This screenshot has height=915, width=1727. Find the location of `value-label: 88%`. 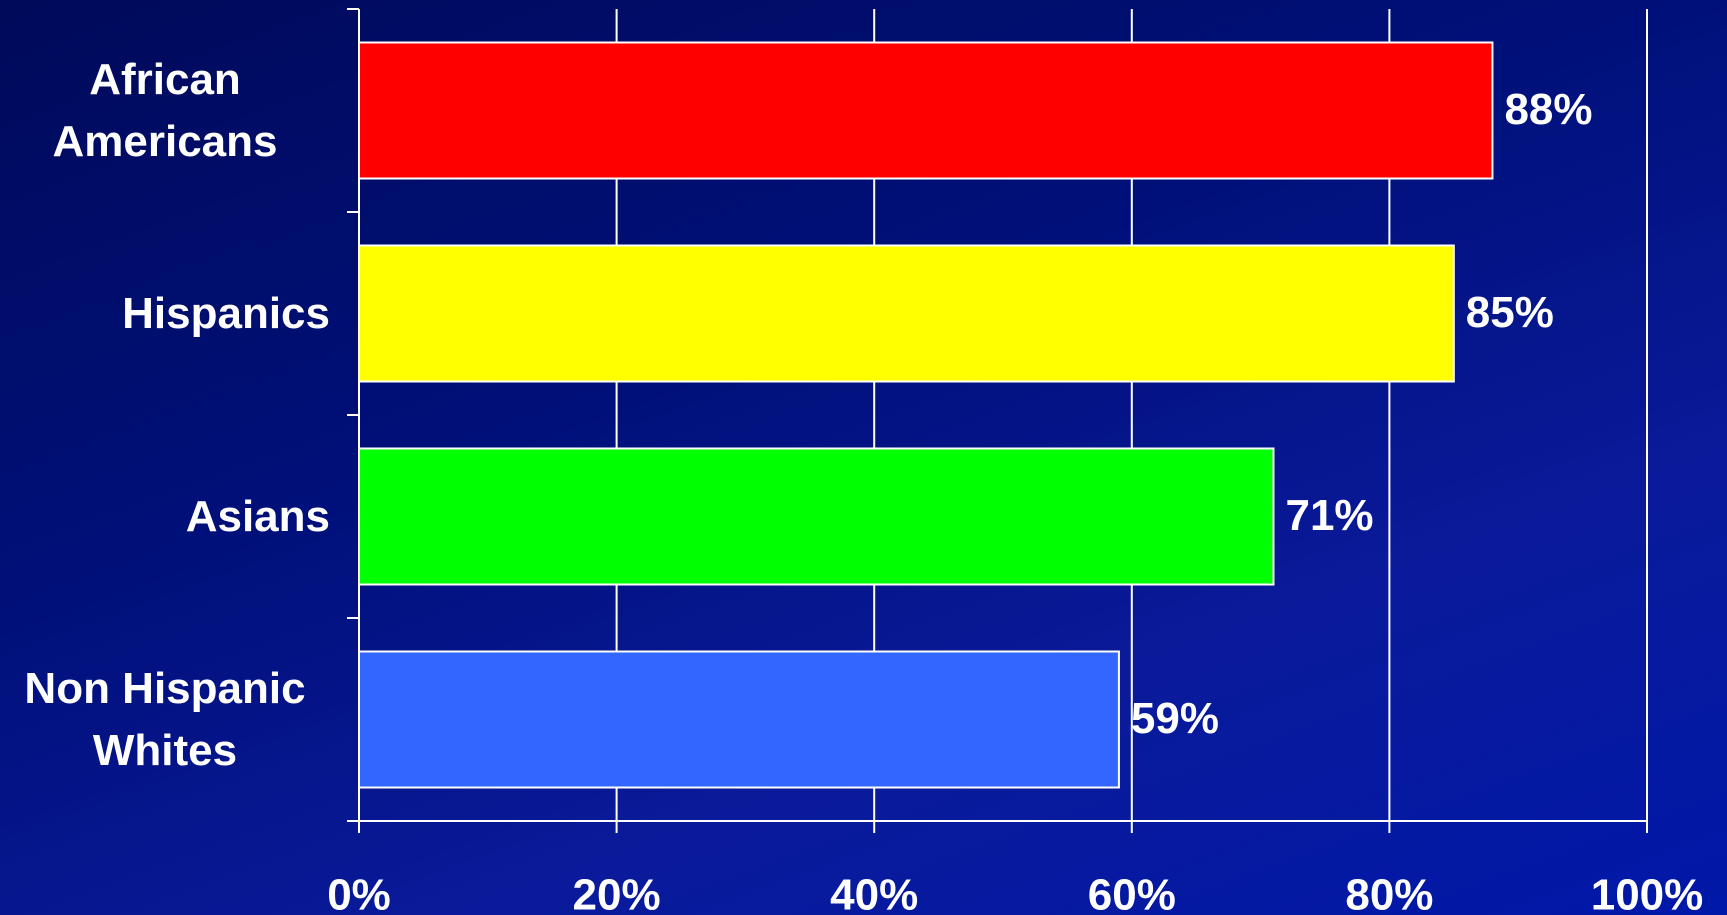

value-label: 88% is located at coordinates (1548, 109).